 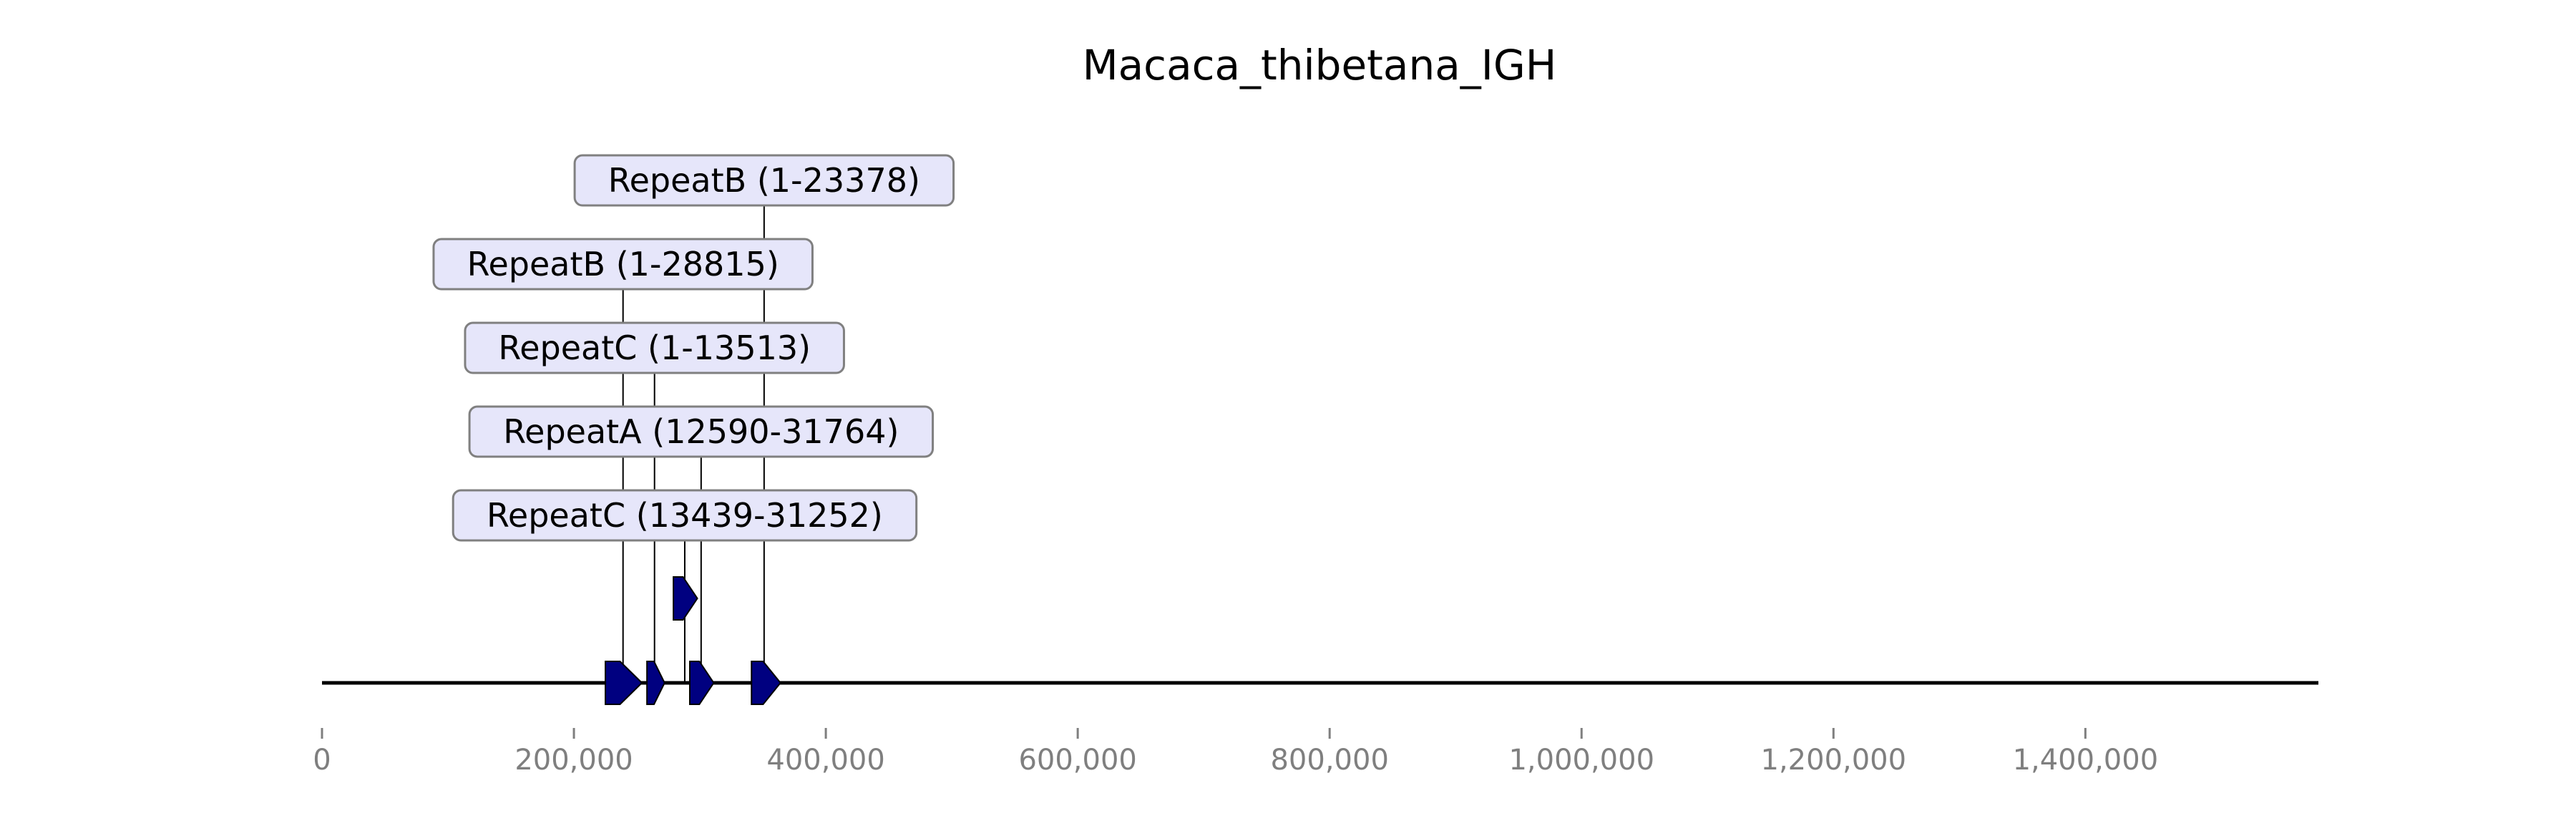 What do you see at coordinates (1834, 760) in the screenshot?
I see `x-tick-label: 1,200,000` at bounding box center [1834, 760].